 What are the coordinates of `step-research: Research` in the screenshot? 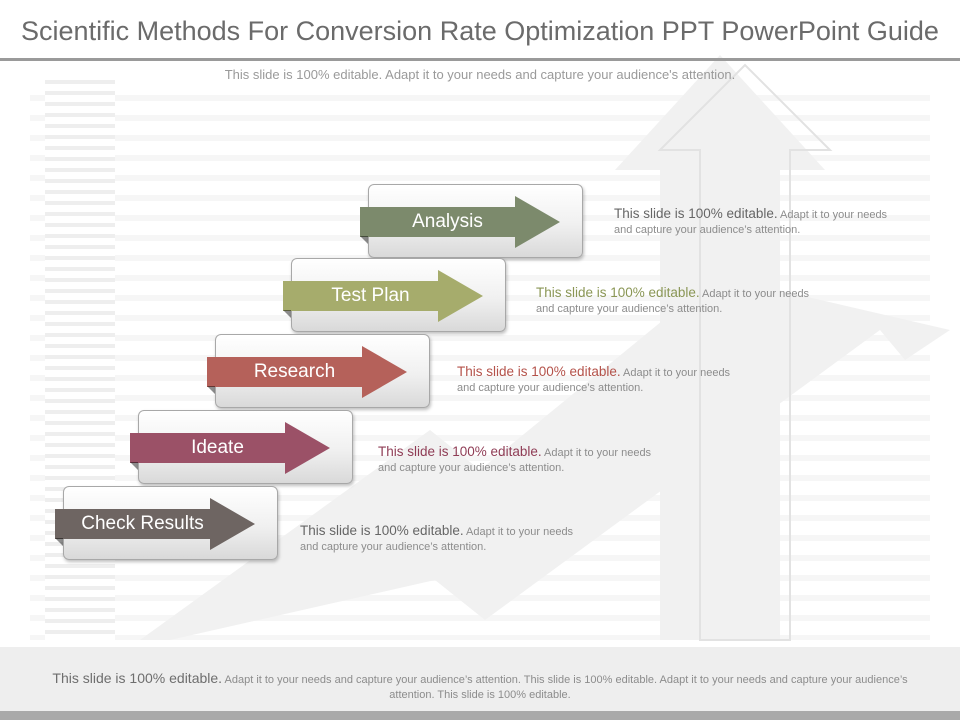 It's located at (319, 372).